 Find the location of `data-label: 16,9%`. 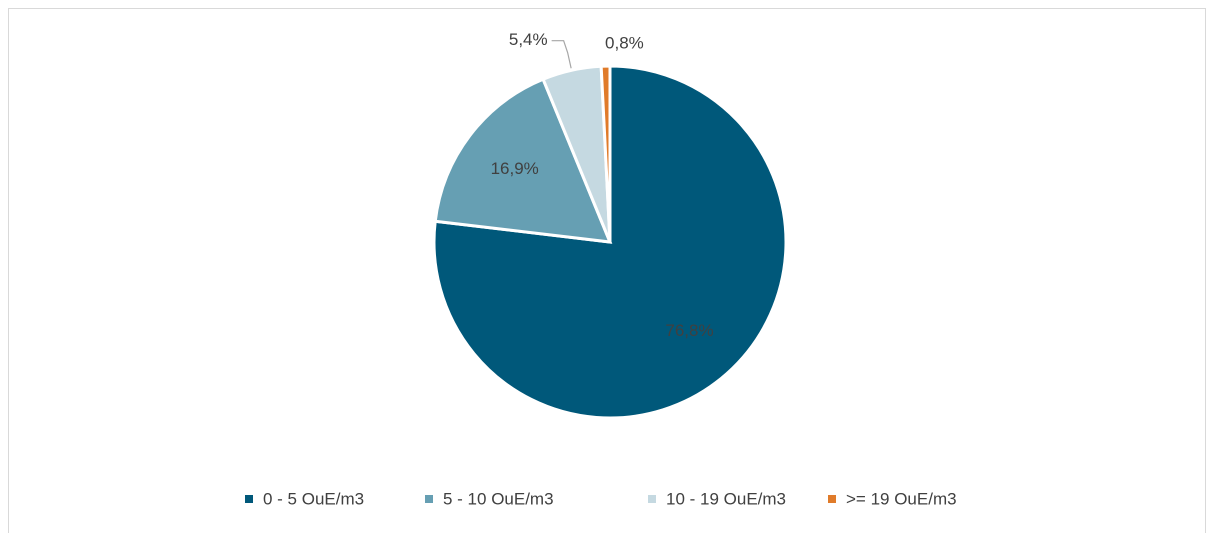

data-label: 16,9% is located at coordinates (515, 168).